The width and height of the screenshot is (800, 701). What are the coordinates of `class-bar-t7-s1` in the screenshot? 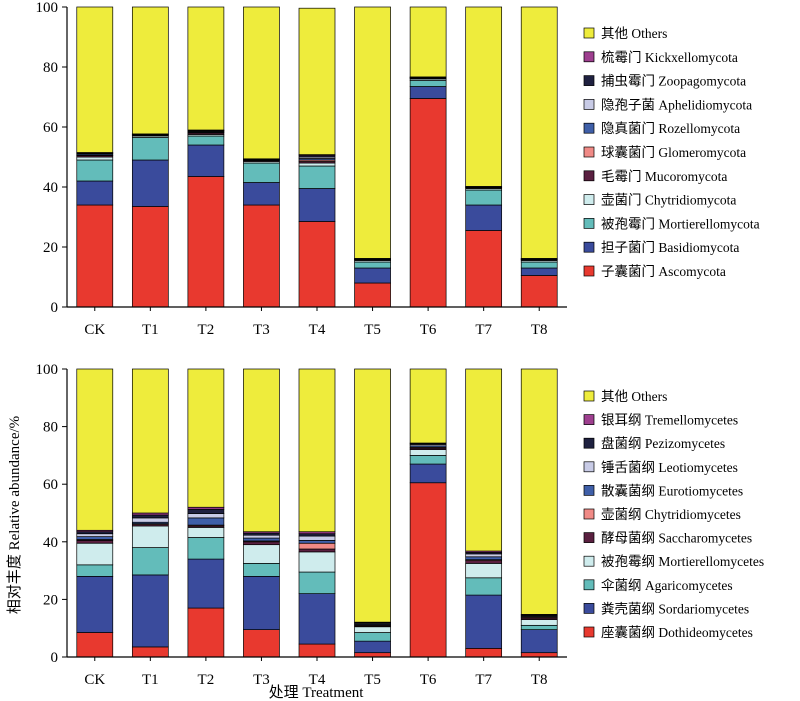 It's located at (484, 621).